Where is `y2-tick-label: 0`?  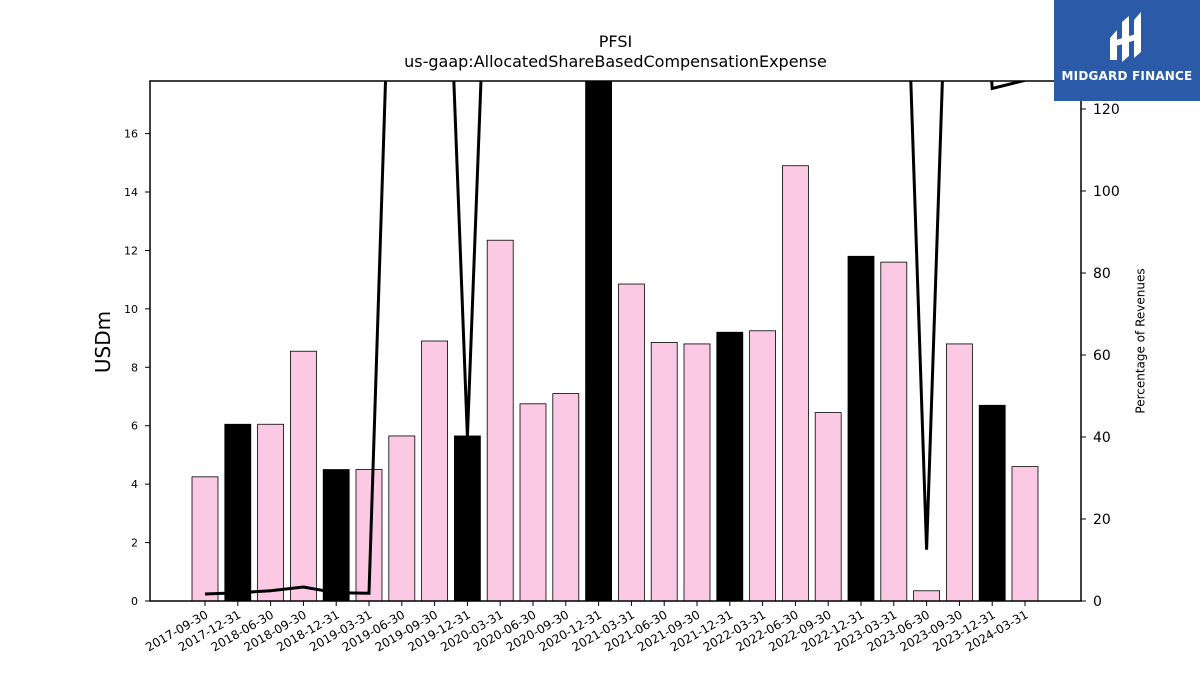
y2-tick-label: 0 is located at coordinates (1097, 602).